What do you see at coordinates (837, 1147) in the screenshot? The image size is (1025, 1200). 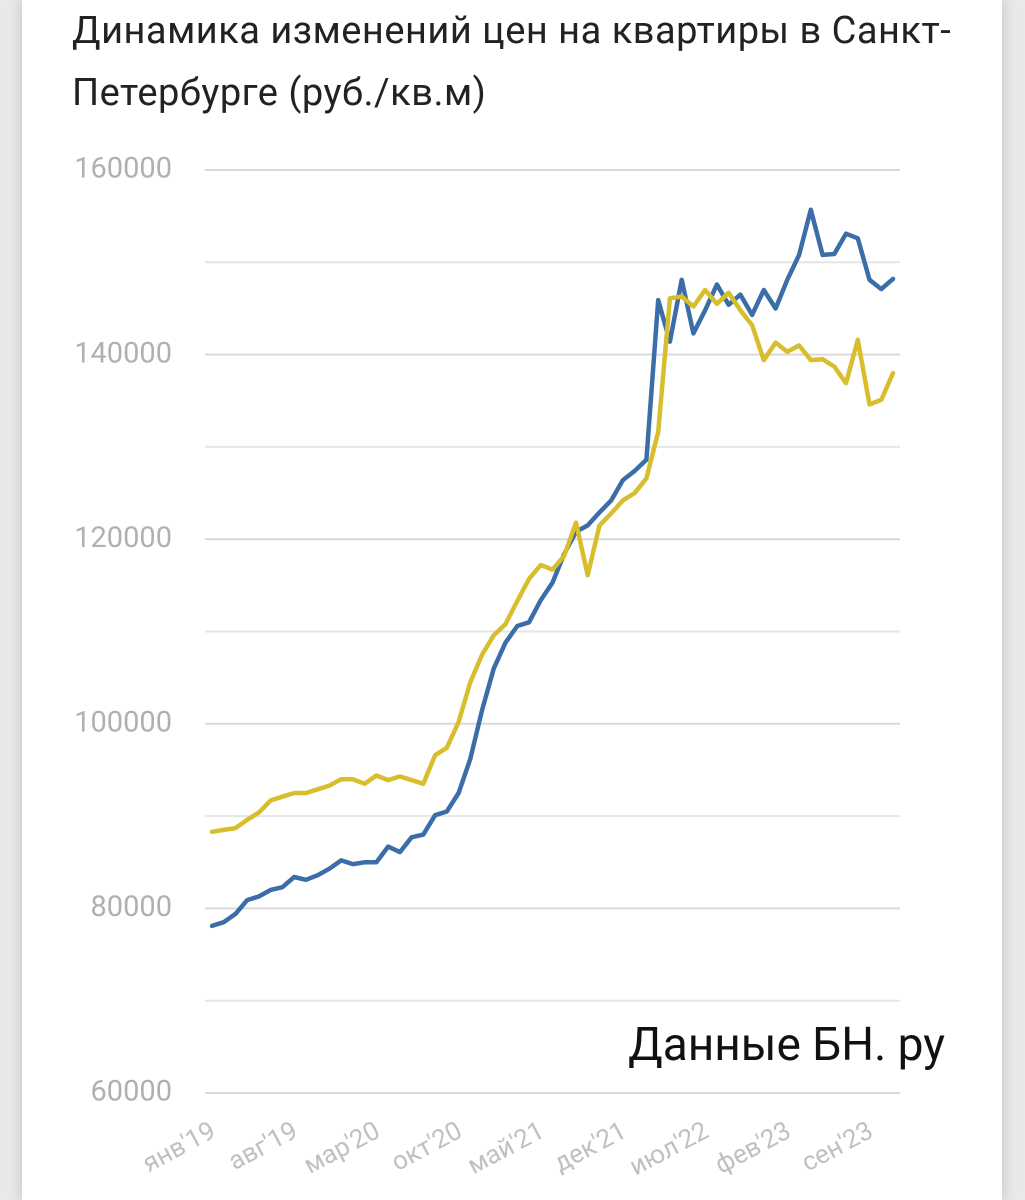 I see `x-tick-label: сен'23` at bounding box center [837, 1147].